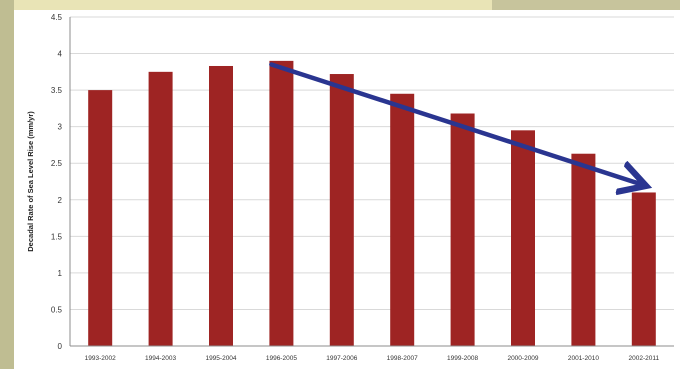 The height and width of the screenshot is (369, 680). Describe the element at coordinates (160, 358) in the screenshot. I see `x-tick-label: 1994-2003` at that location.